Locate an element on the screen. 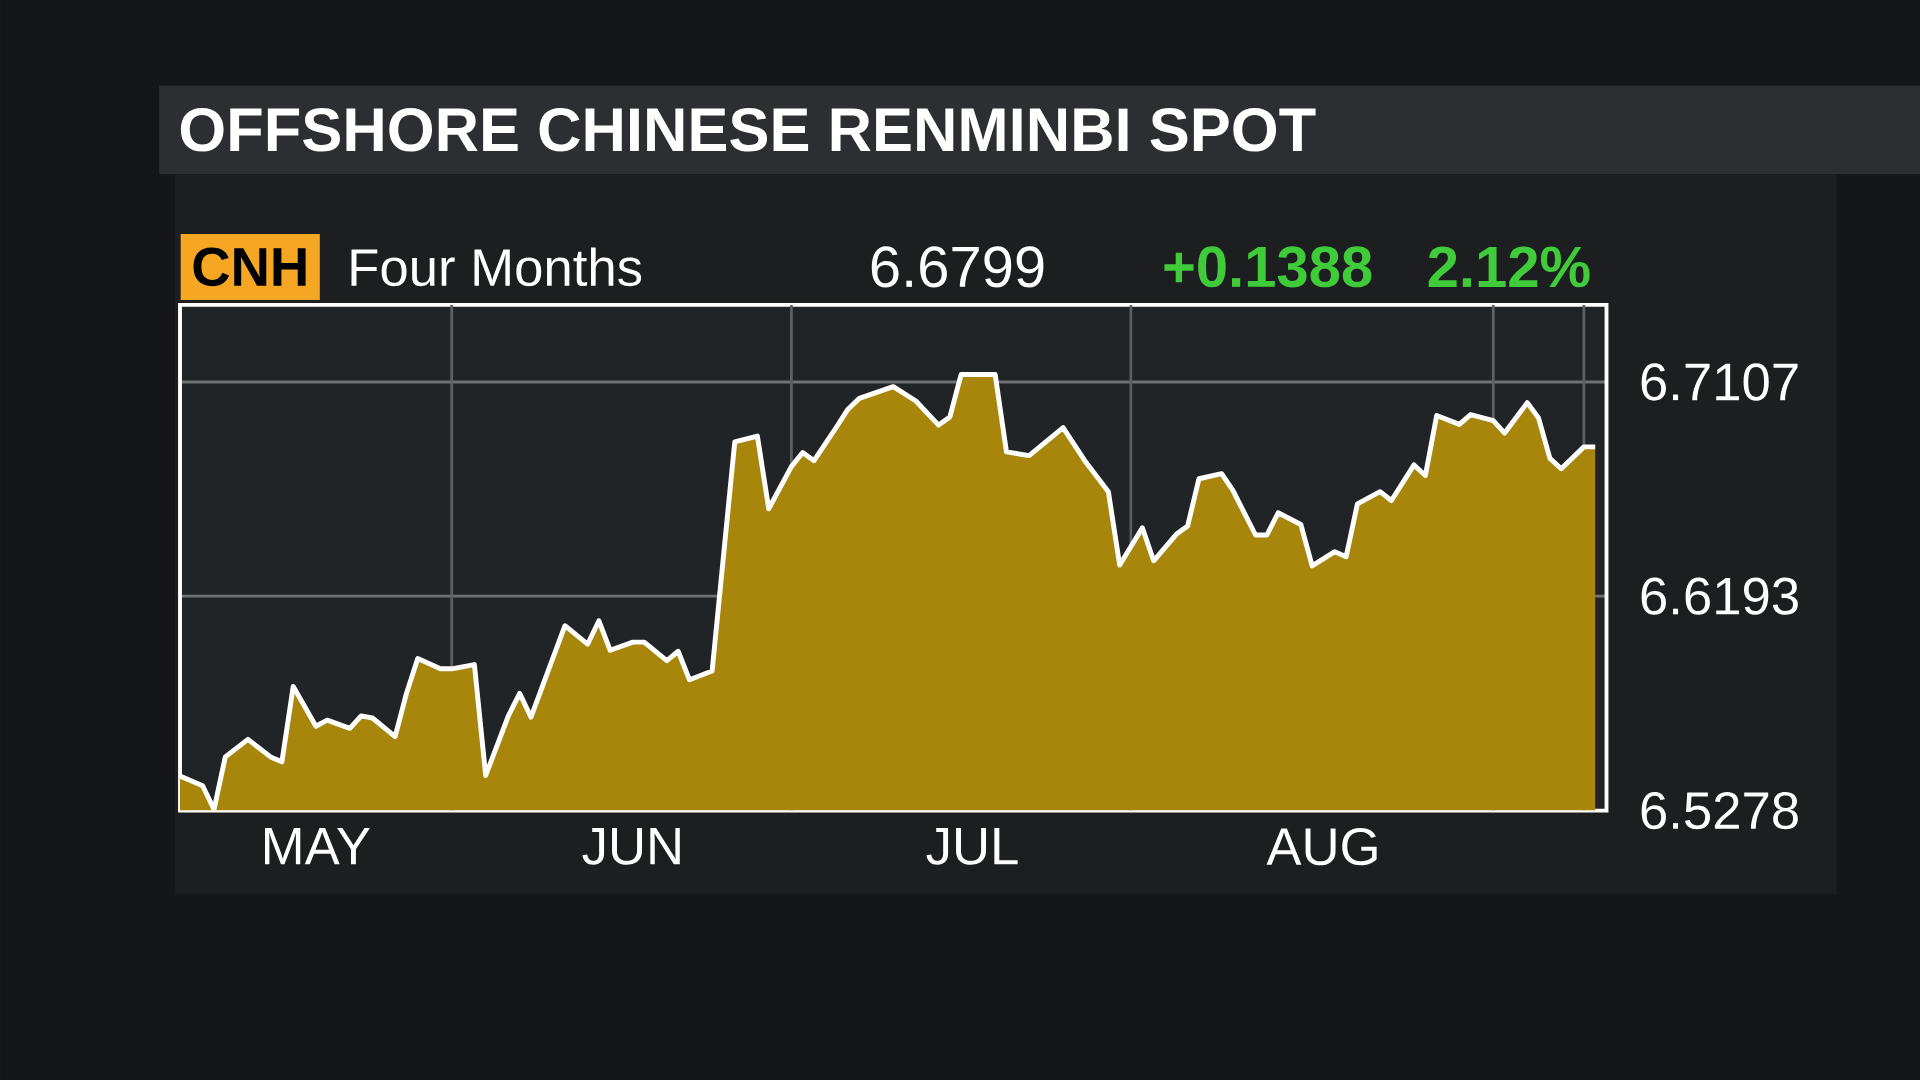 This screenshot has width=1920, height=1080. chart-title: OFFSHORE CHINESE RENMINBI SPOT is located at coordinates (748, 130).